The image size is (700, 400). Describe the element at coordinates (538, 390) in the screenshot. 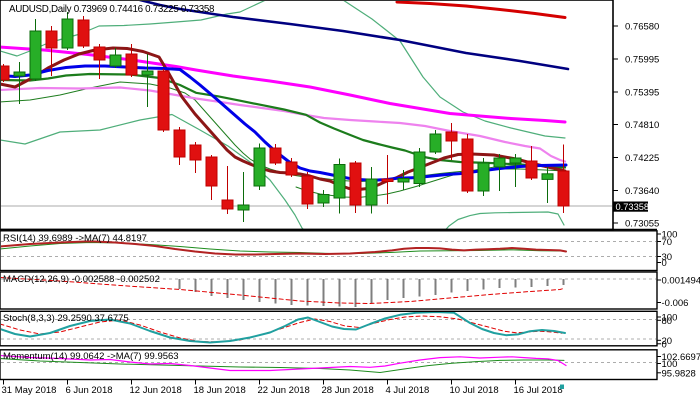

I see `svg-text: 16 Jul 2018` at that location.